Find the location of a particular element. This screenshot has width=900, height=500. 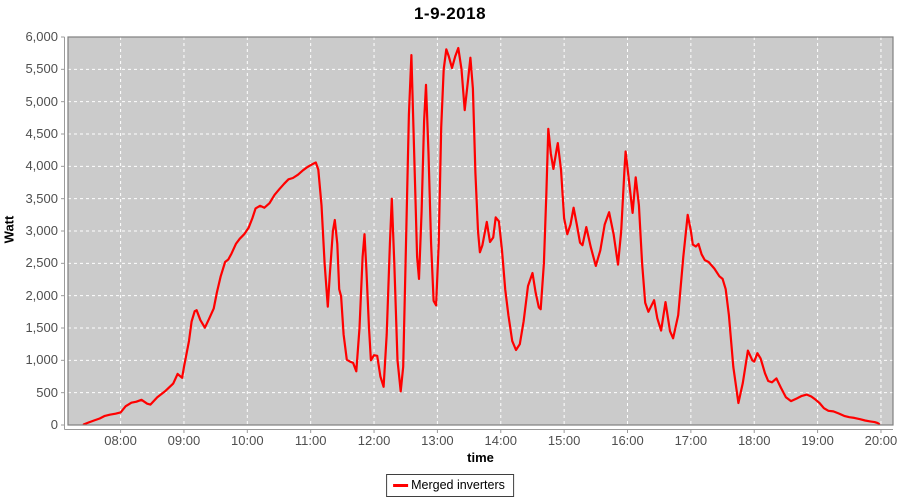

x-tick-label: 15:00 is located at coordinates (564, 440).